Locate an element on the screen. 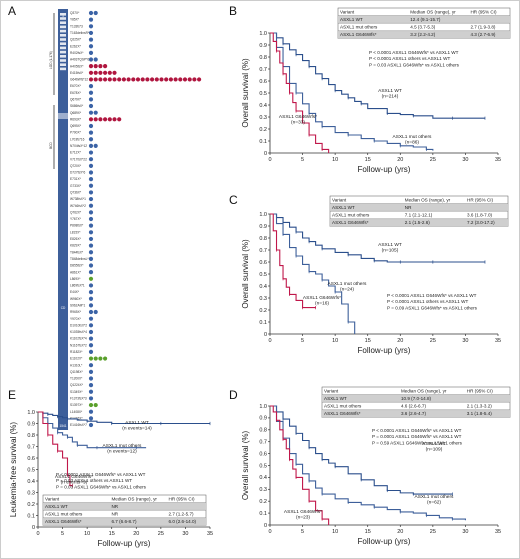 The height and width of the screenshot is (559, 520). table-cell: ASXL1 WT is located at coordinates (56, 506).